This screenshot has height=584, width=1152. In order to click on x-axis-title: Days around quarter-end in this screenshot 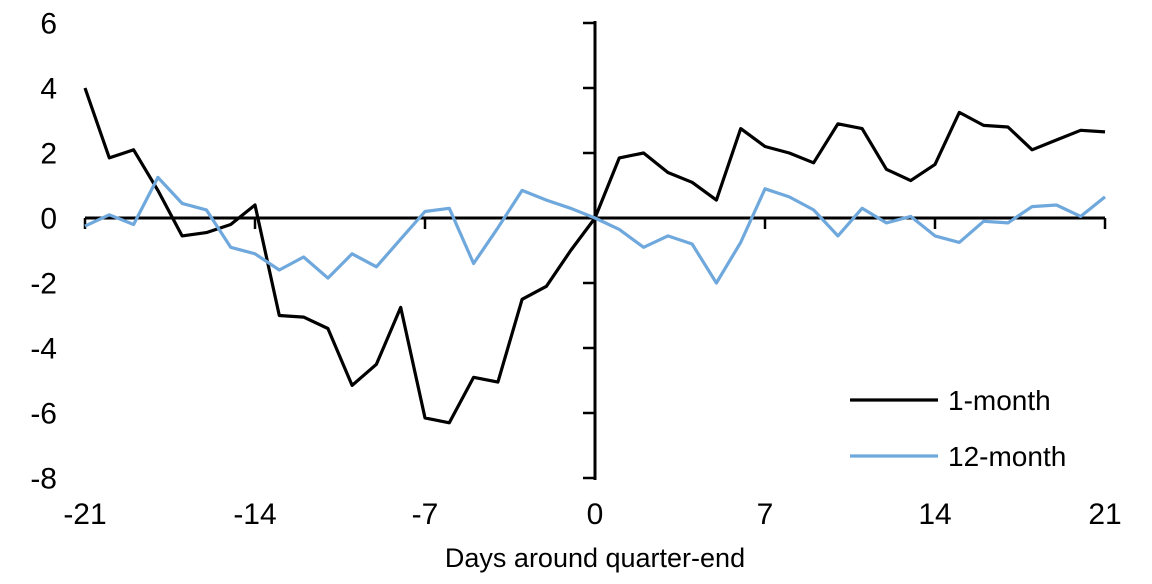, I will do `click(595, 558)`.